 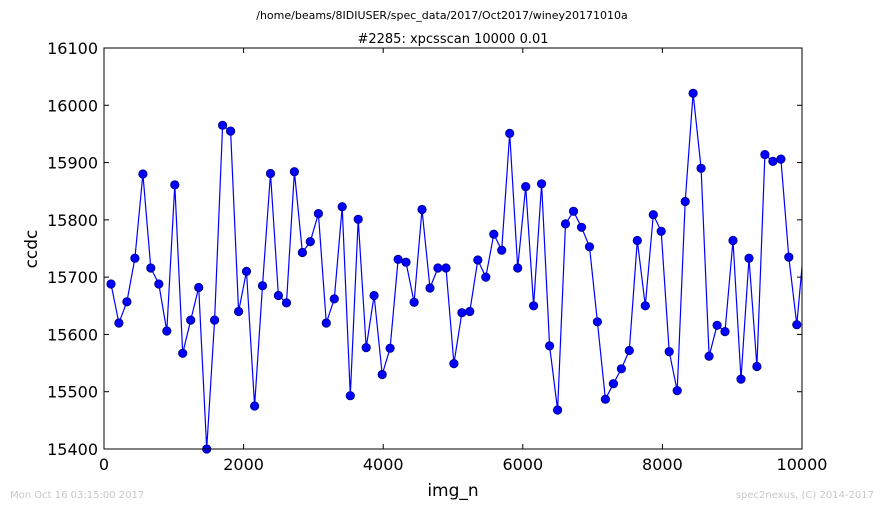 I want to click on x-tick-label: 10000, so click(x=802, y=464).